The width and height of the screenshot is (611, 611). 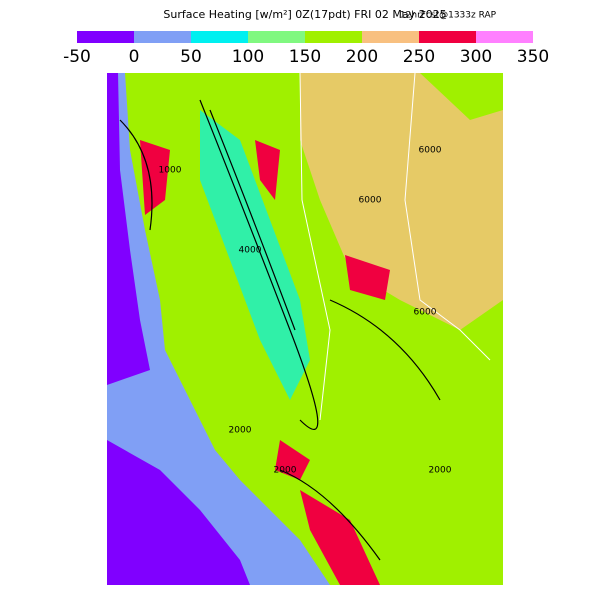 I want to click on colorbar-label: 100, so click(x=248, y=57).